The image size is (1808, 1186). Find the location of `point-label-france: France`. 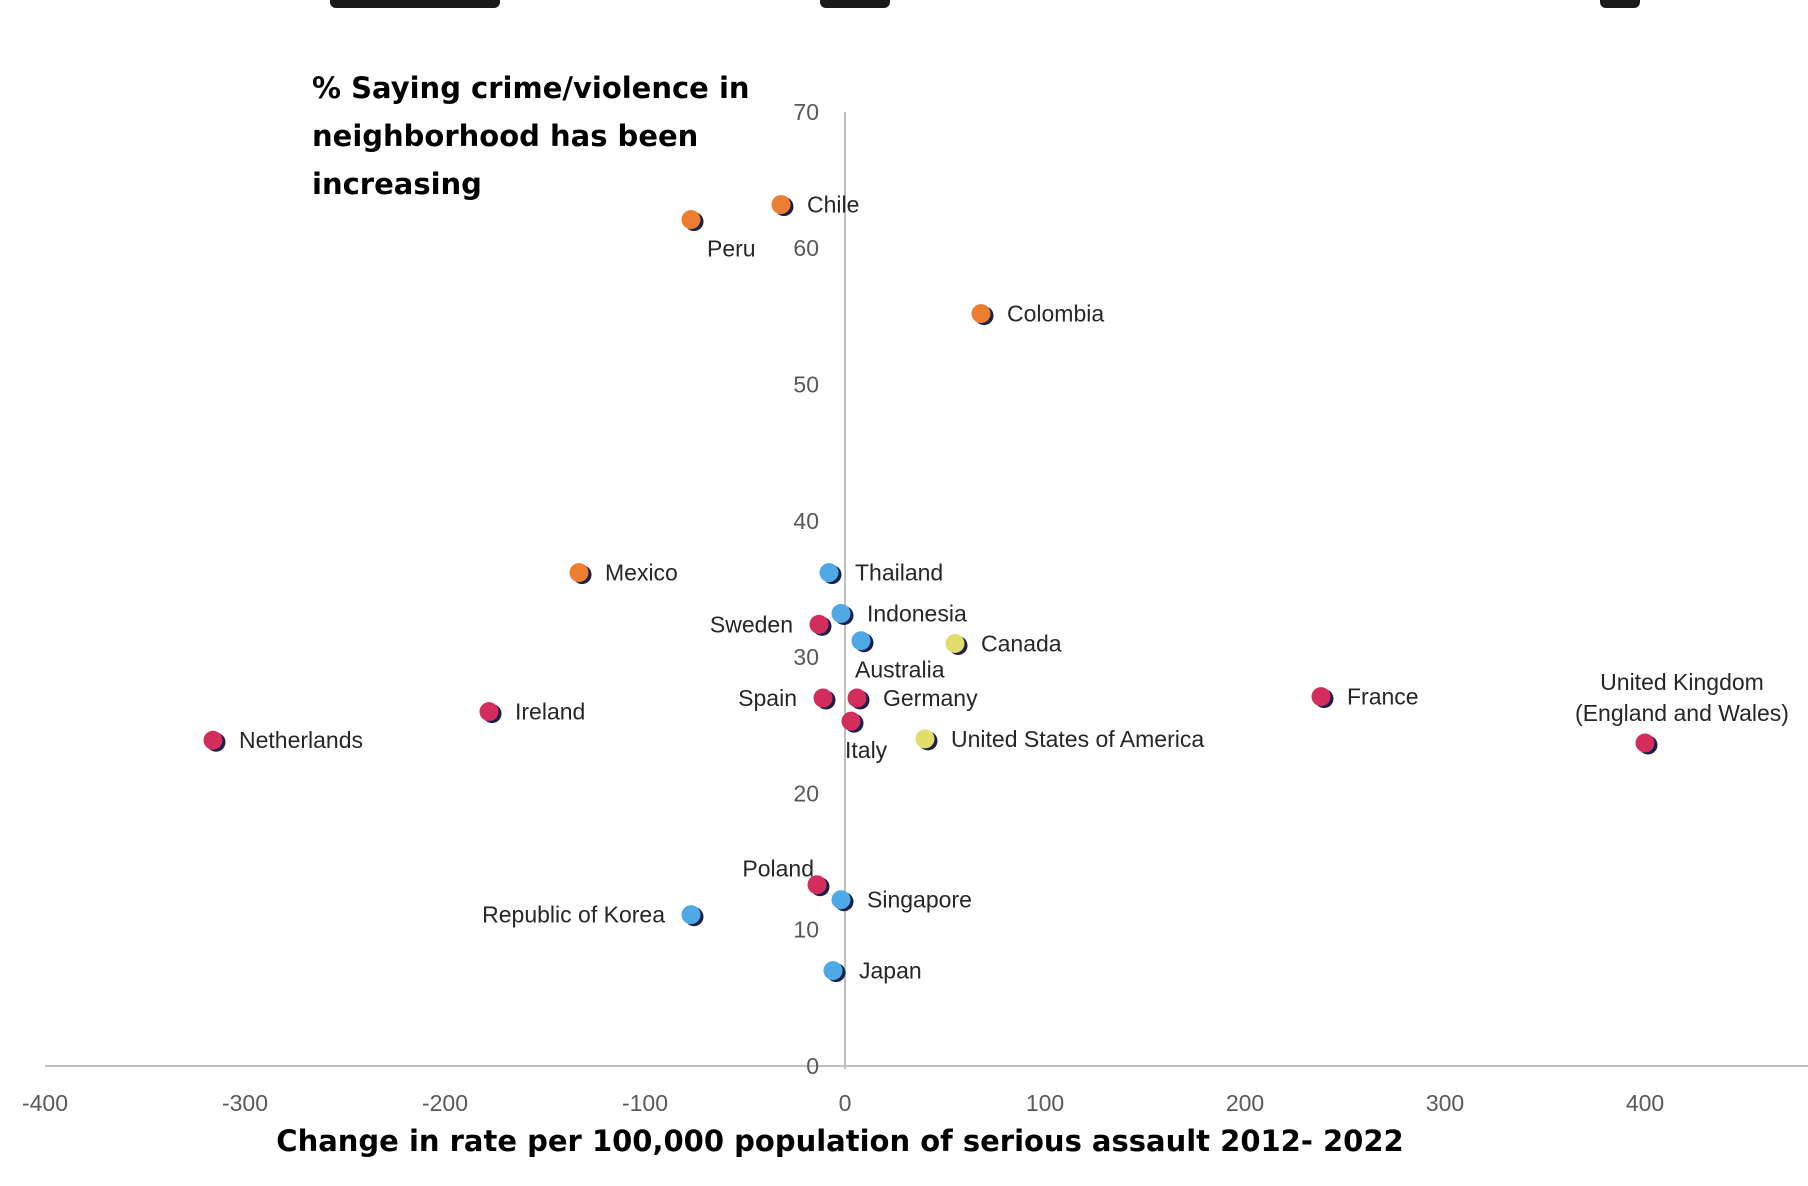

point-label-france: France is located at coordinates (1383, 697).